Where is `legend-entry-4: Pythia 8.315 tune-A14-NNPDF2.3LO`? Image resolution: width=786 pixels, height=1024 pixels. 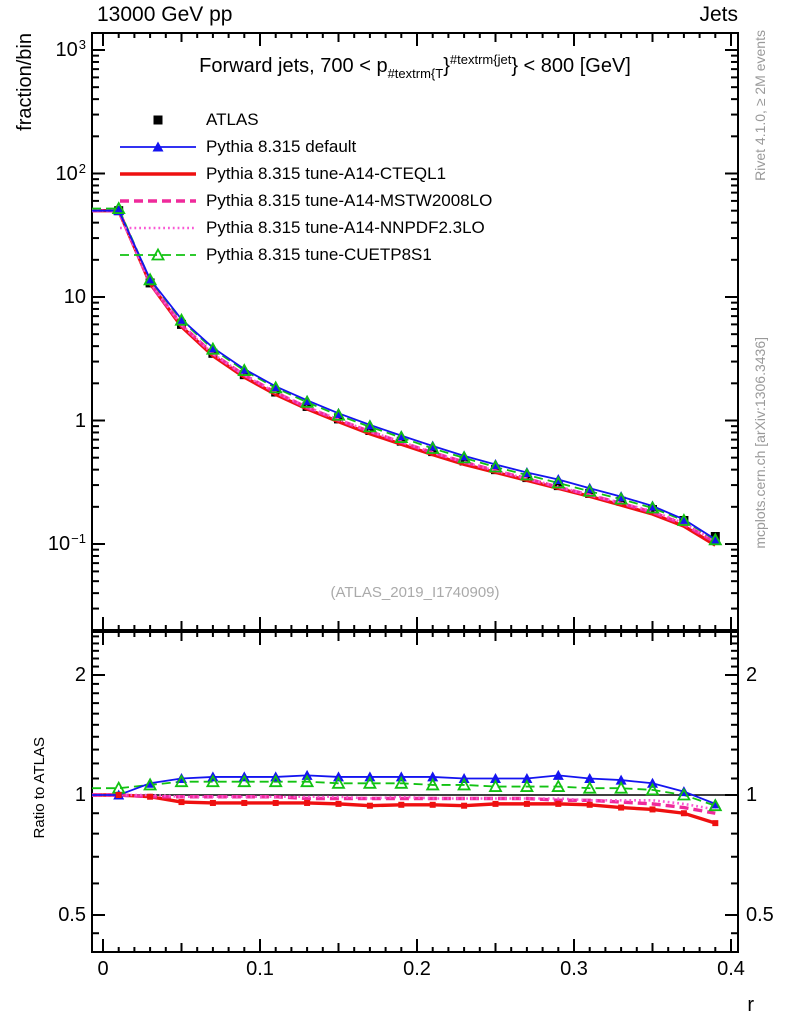 legend-entry-4: Pythia 8.315 tune-A14-NNPDF2.3LO is located at coordinates (305, 227).